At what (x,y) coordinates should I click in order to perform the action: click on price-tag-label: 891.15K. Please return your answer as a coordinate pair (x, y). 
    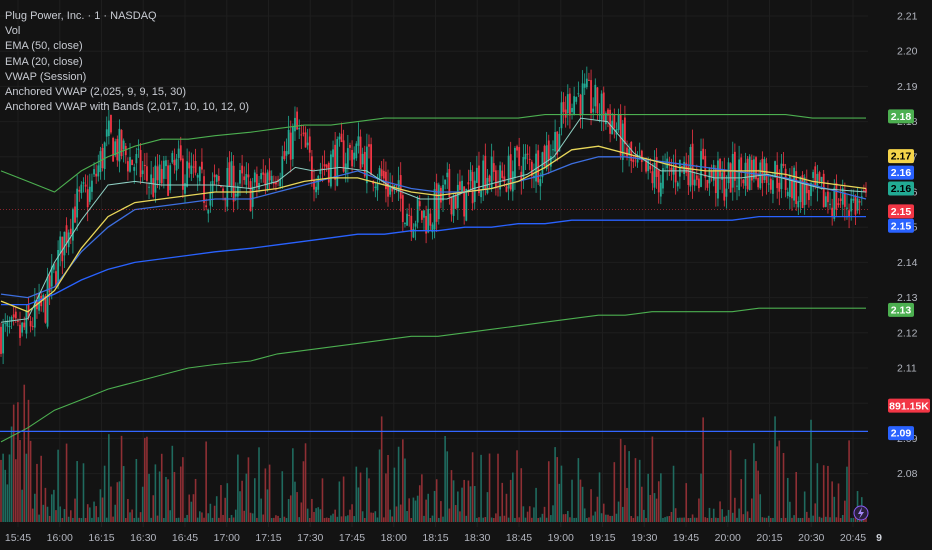
    Looking at the image, I should click on (909, 406).